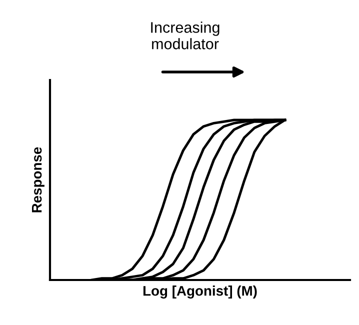 The height and width of the screenshot is (325, 359). What do you see at coordinates (38, 179) in the screenshot?
I see `y-axis-title: Response` at bounding box center [38, 179].